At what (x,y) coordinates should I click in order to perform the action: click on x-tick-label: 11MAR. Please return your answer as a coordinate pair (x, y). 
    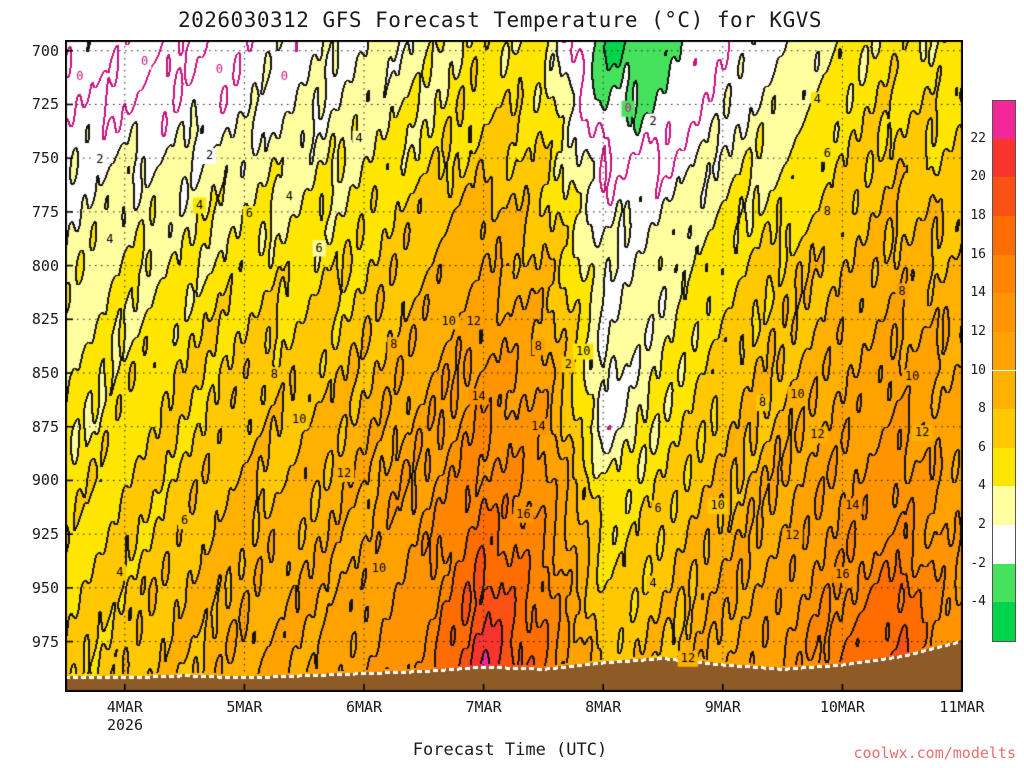
    Looking at the image, I should click on (962, 707).